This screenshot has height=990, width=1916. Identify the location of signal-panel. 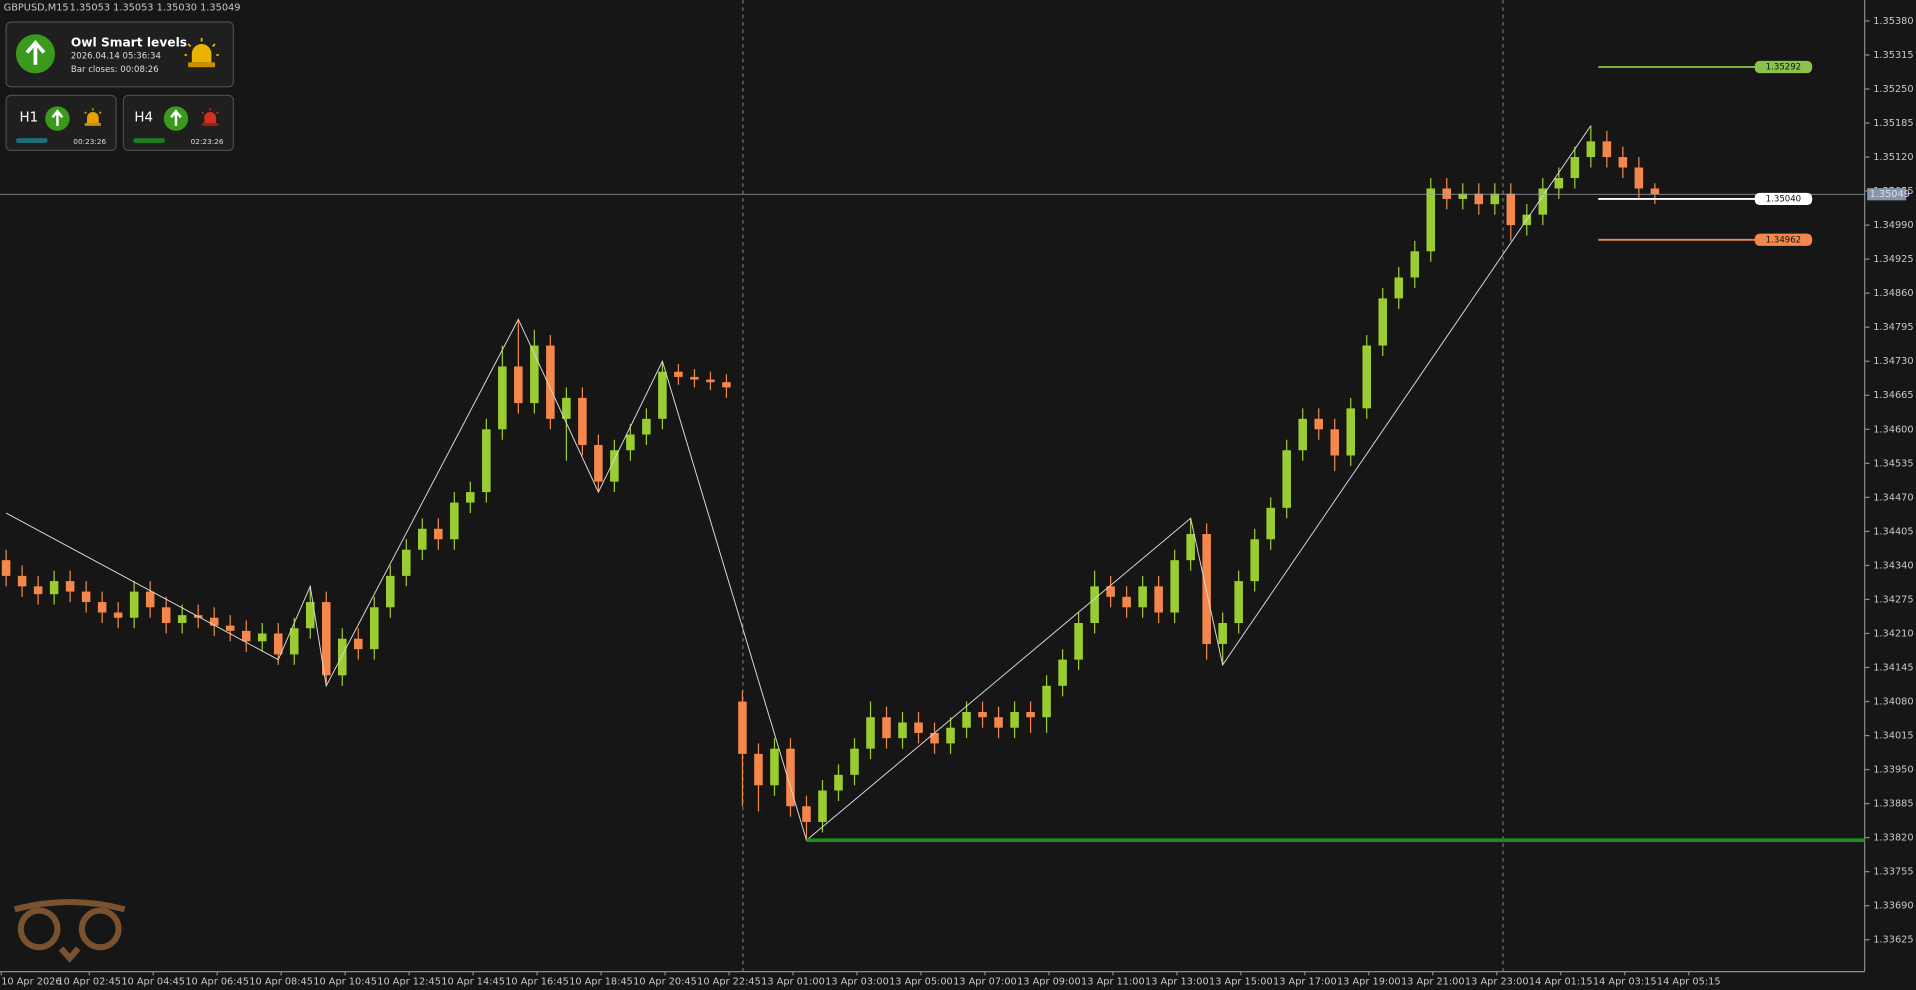
(120, 54).